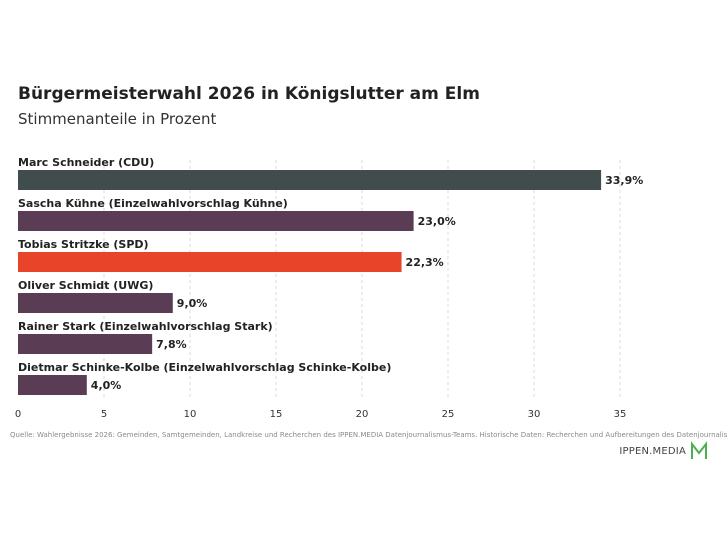 The image size is (728, 546). Describe the element at coordinates (448, 414) in the screenshot. I see `x-tick-label: 25` at that location.